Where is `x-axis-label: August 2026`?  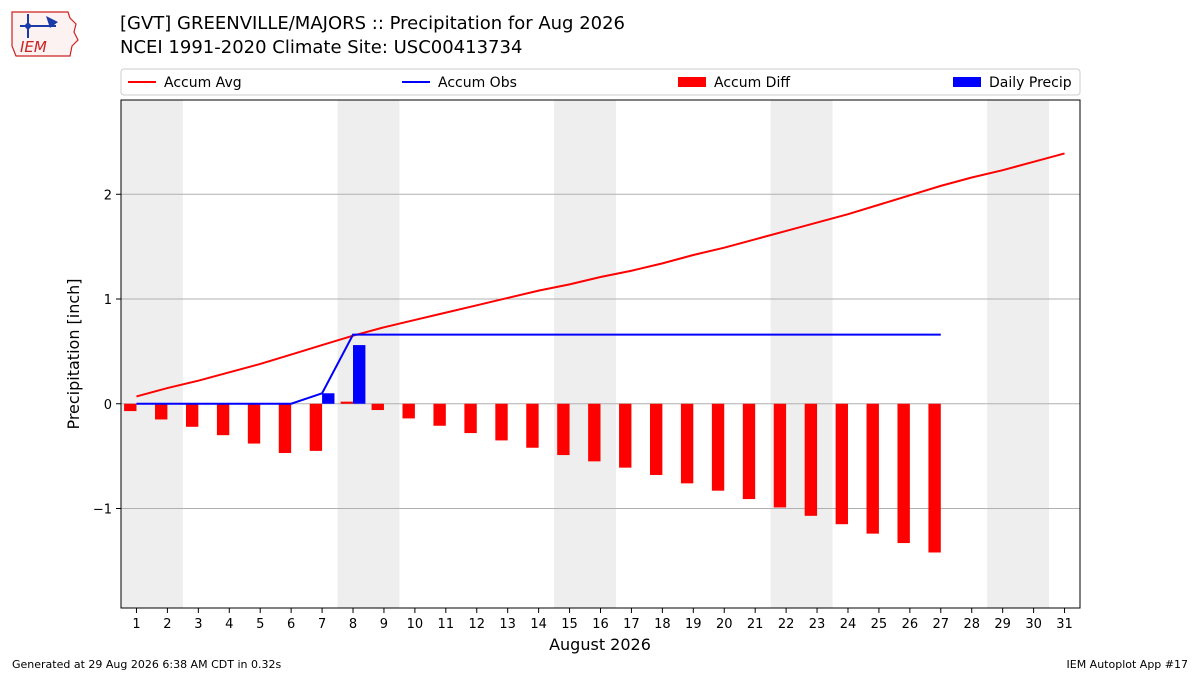 x-axis-label: August 2026 is located at coordinates (600, 644).